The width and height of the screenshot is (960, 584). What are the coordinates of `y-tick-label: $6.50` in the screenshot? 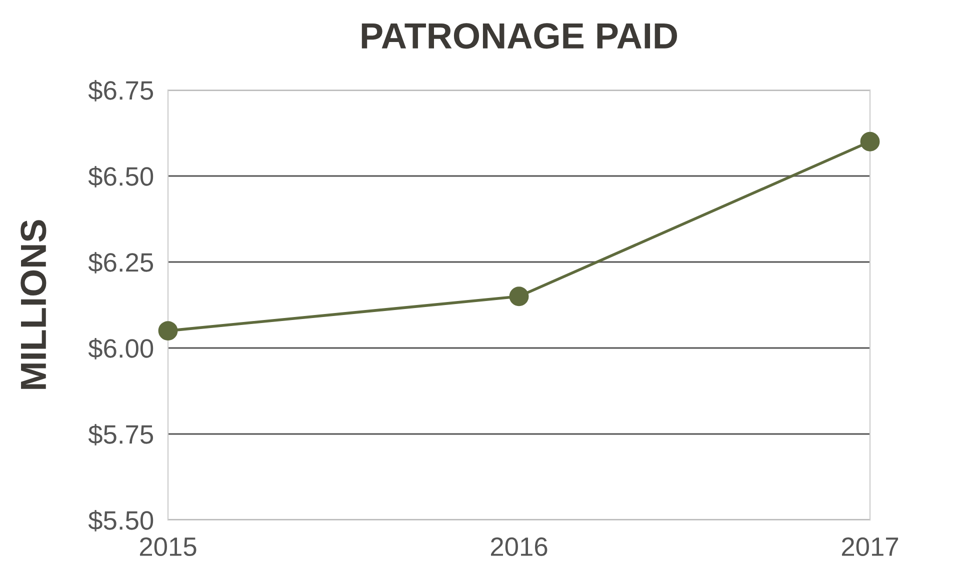 It's located at (121, 177).